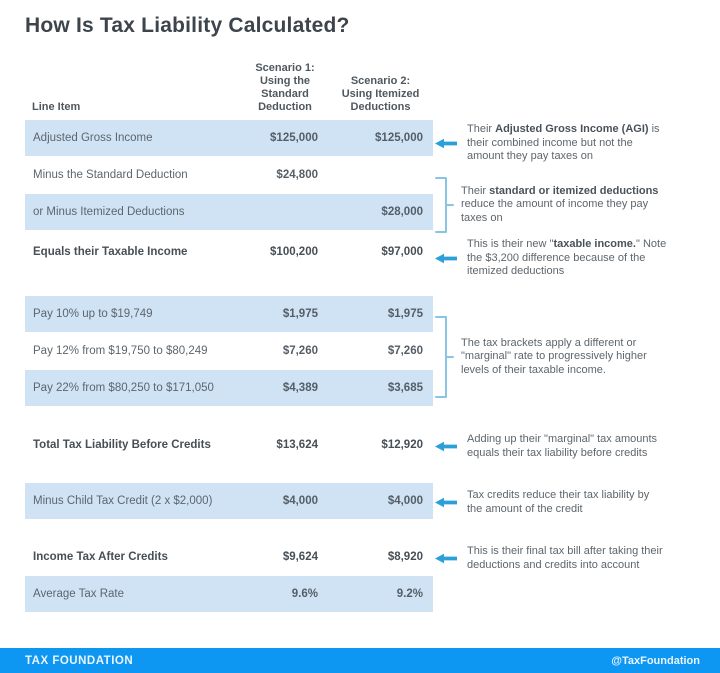 The image size is (720, 673). I want to click on column-header-scenario1: Scenario 1: Using the Standard Deduction, so click(285, 87).